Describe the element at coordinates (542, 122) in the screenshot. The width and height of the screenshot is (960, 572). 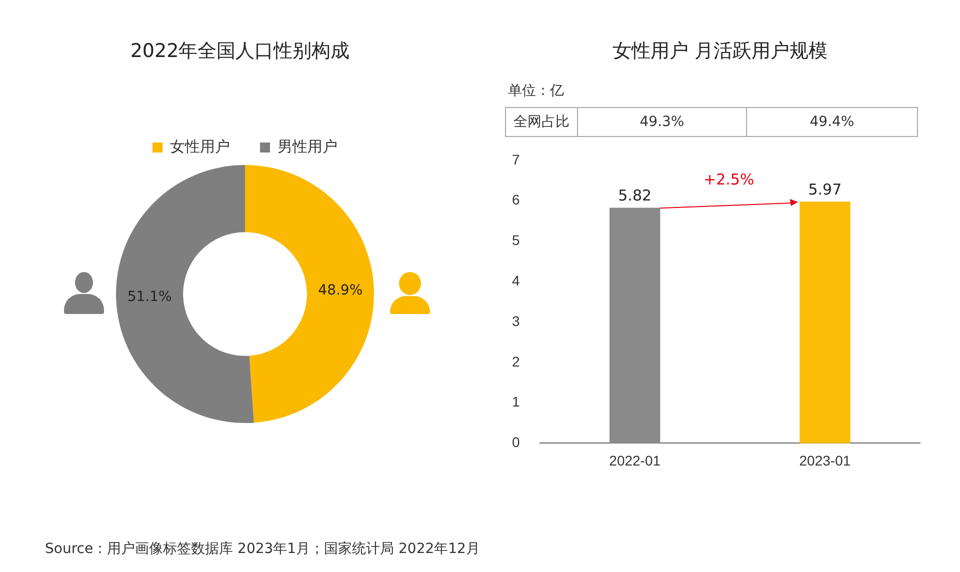
I see `text: 全网占比` at that location.